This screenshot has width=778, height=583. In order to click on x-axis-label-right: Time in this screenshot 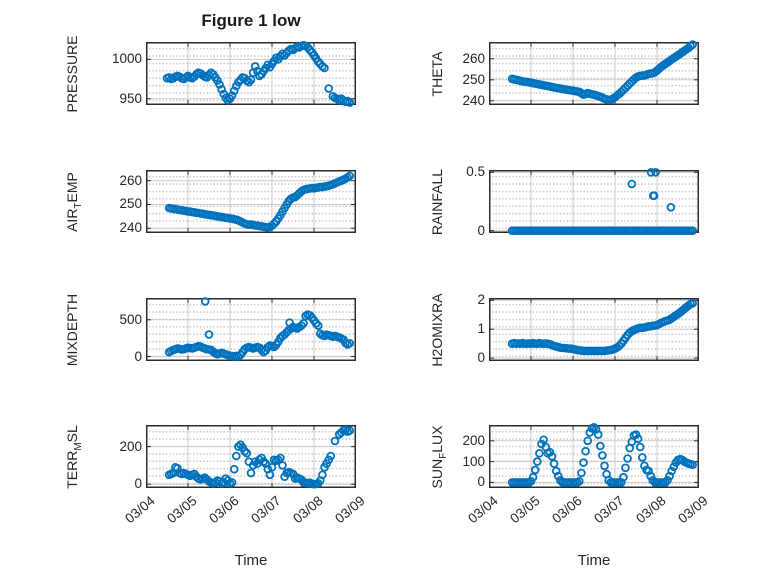, I will do `click(594, 560)`.